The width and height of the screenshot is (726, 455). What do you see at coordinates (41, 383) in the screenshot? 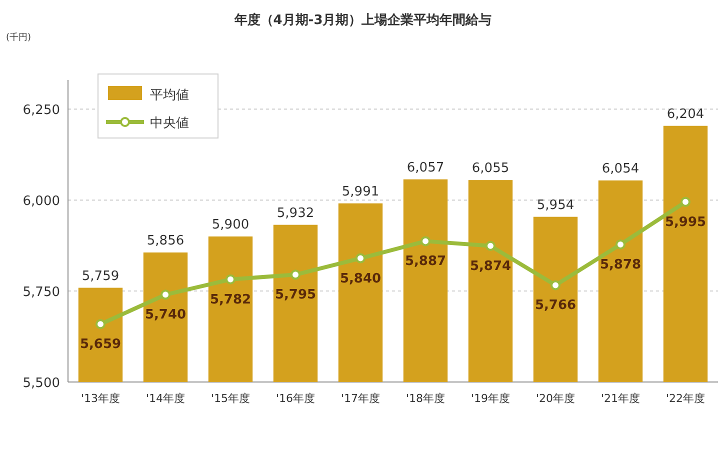
I see `y-tick-label: 5,500` at bounding box center [41, 383].